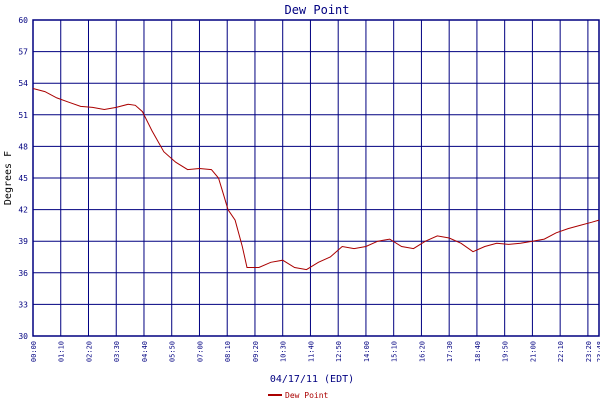  Describe the element at coordinates (8, 178) in the screenshot. I see `y-axis-label: Degrees F` at that location.